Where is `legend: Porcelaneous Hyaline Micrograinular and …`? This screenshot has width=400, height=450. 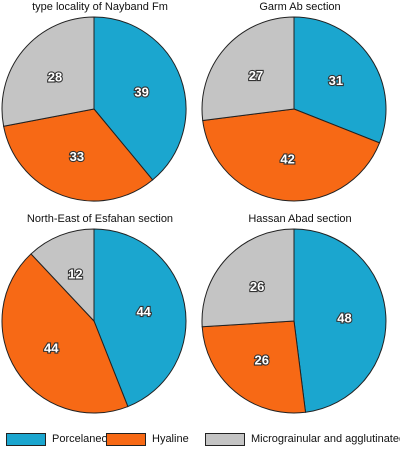
legend: Porcelaneous Hyaline Micrograinular and … is located at coordinates (200, 439).